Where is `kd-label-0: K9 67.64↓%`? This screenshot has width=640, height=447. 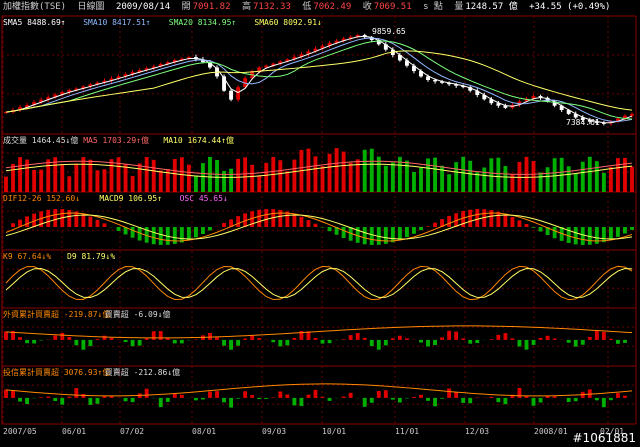
kd-label-0: K9 67.64↓% is located at coordinates (27, 256).